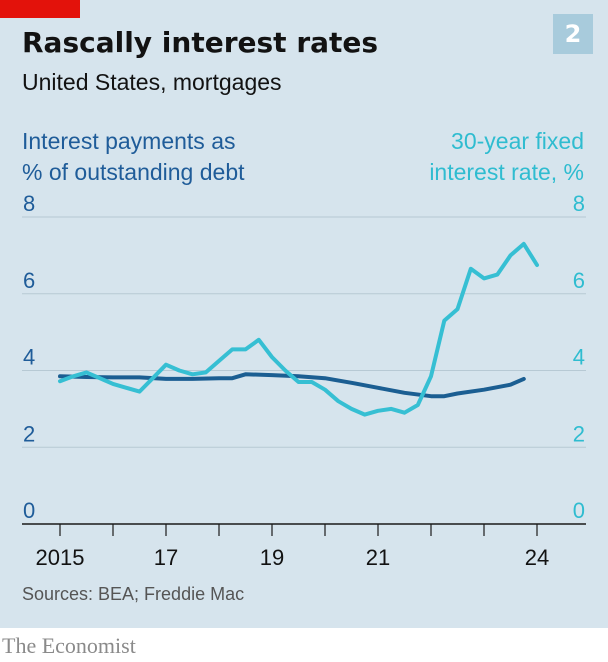  What do you see at coordinates (166, 557) in the screenshot?
I see `x-tick-label-17: 17` at bounding box center [166, 557].